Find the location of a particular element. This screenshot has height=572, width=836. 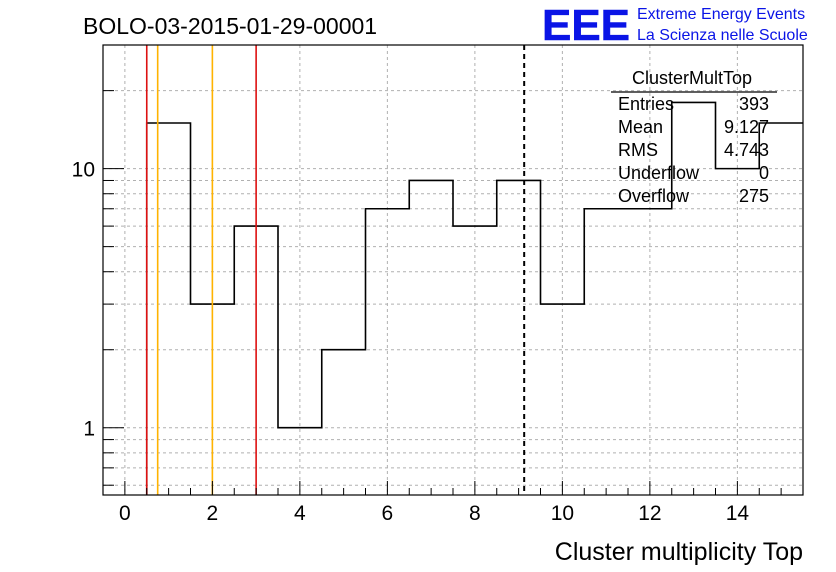

logo-line-1: Extreme Energy Events is located at coordinates (721, 14).